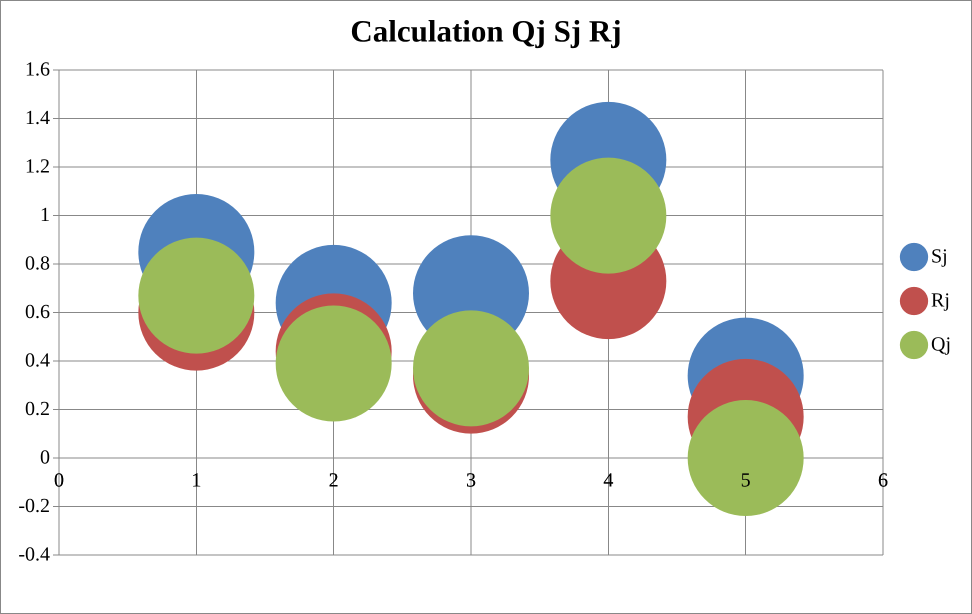 Image resolution: width=972 pixels, height=614 pixels. What do you see at coordinates (34, 505) in the screenshot?
I see `y-tick-label: -0.2` at bounding box center [34, 505].